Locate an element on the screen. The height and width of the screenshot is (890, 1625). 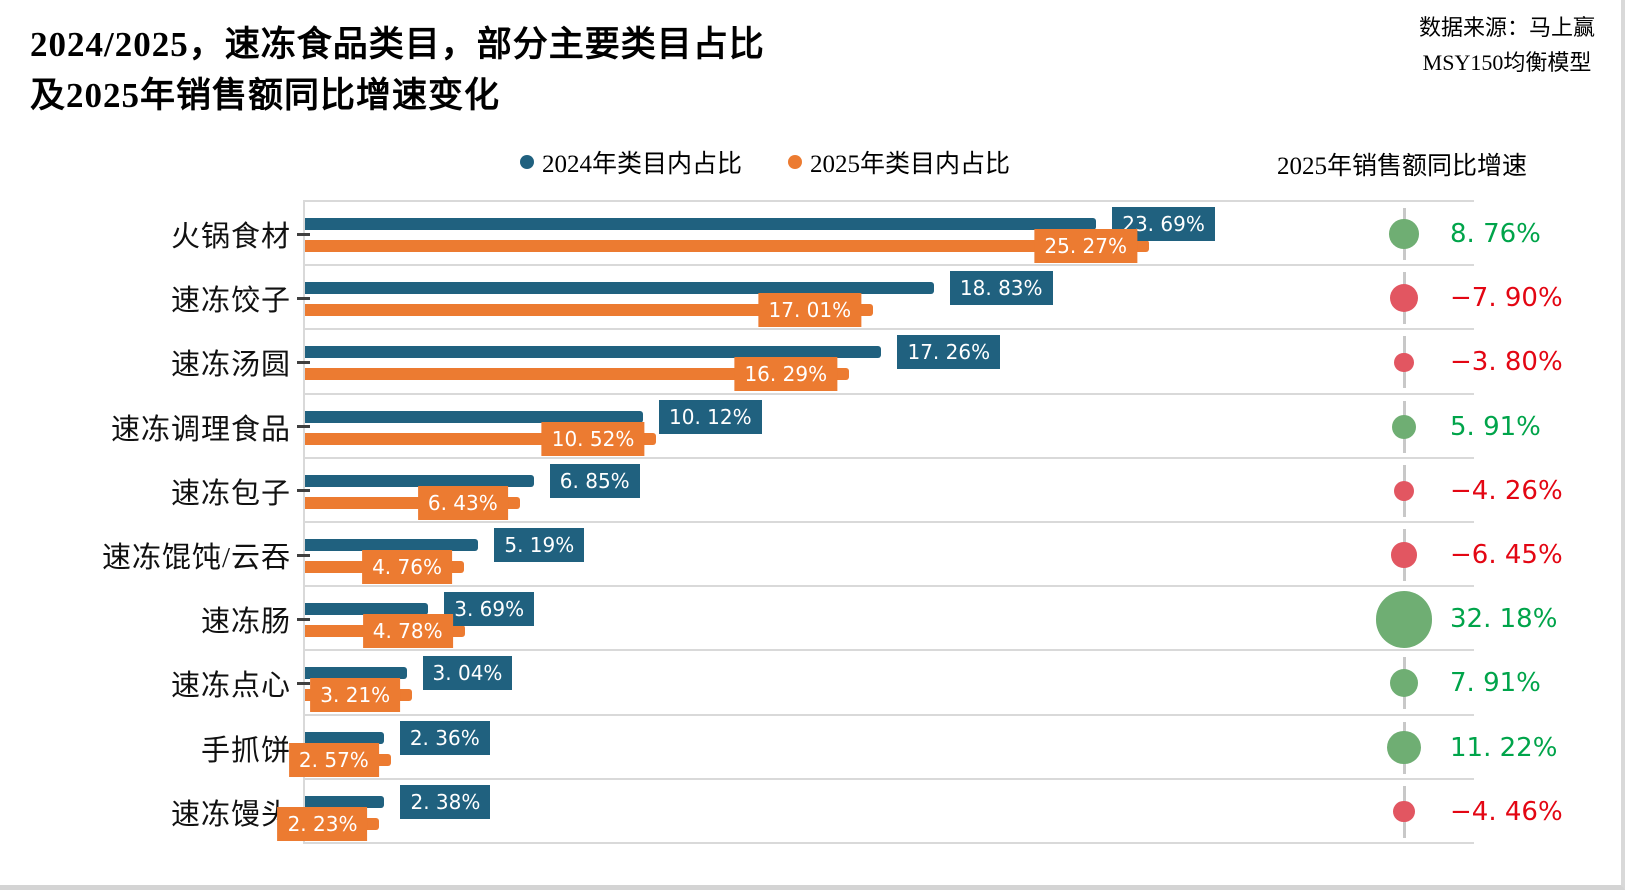
bar-label-2024: 2. 36% is located at coordinates (444, 737).